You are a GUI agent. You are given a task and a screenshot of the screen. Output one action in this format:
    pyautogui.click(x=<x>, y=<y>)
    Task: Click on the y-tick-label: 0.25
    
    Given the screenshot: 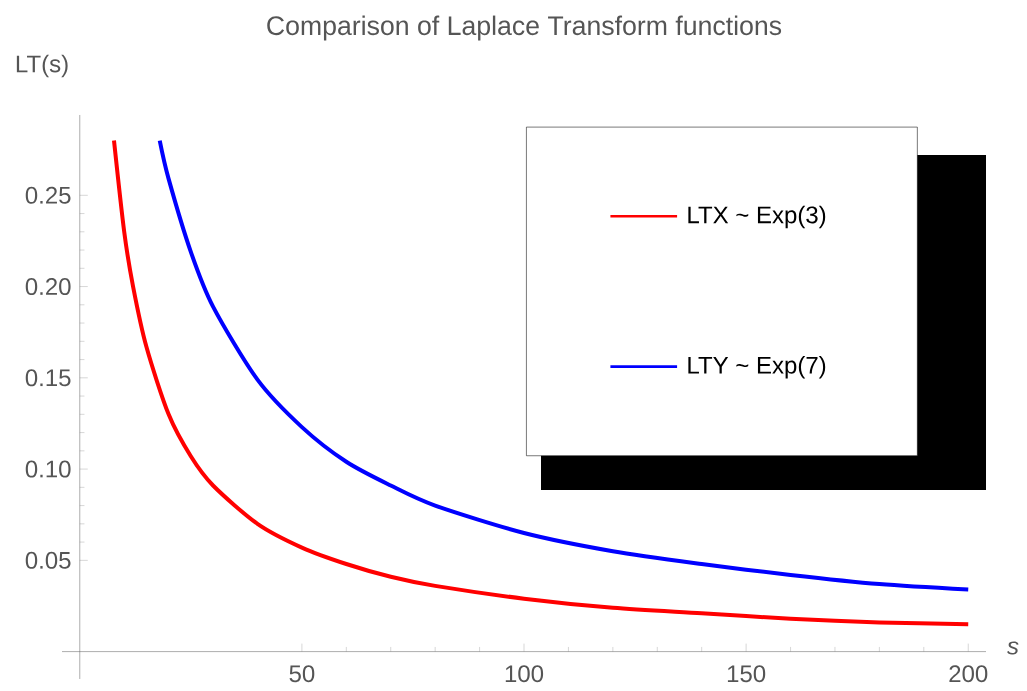 What is the action you would take?
    pyautogui.click(x=48, y=195)
    